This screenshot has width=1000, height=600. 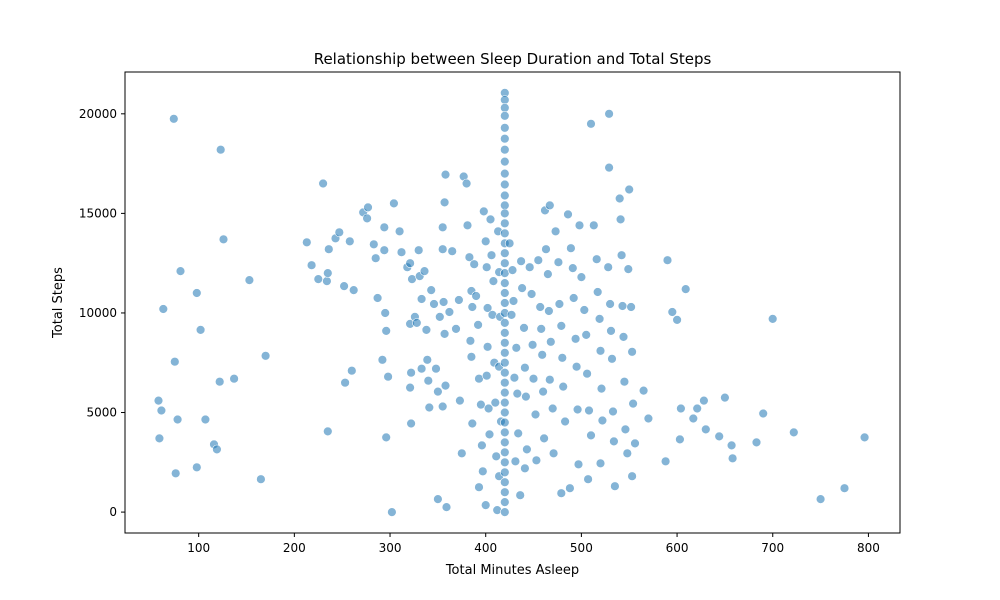 I want to click on x-tick-label: 500, so click(x=581, y=548).